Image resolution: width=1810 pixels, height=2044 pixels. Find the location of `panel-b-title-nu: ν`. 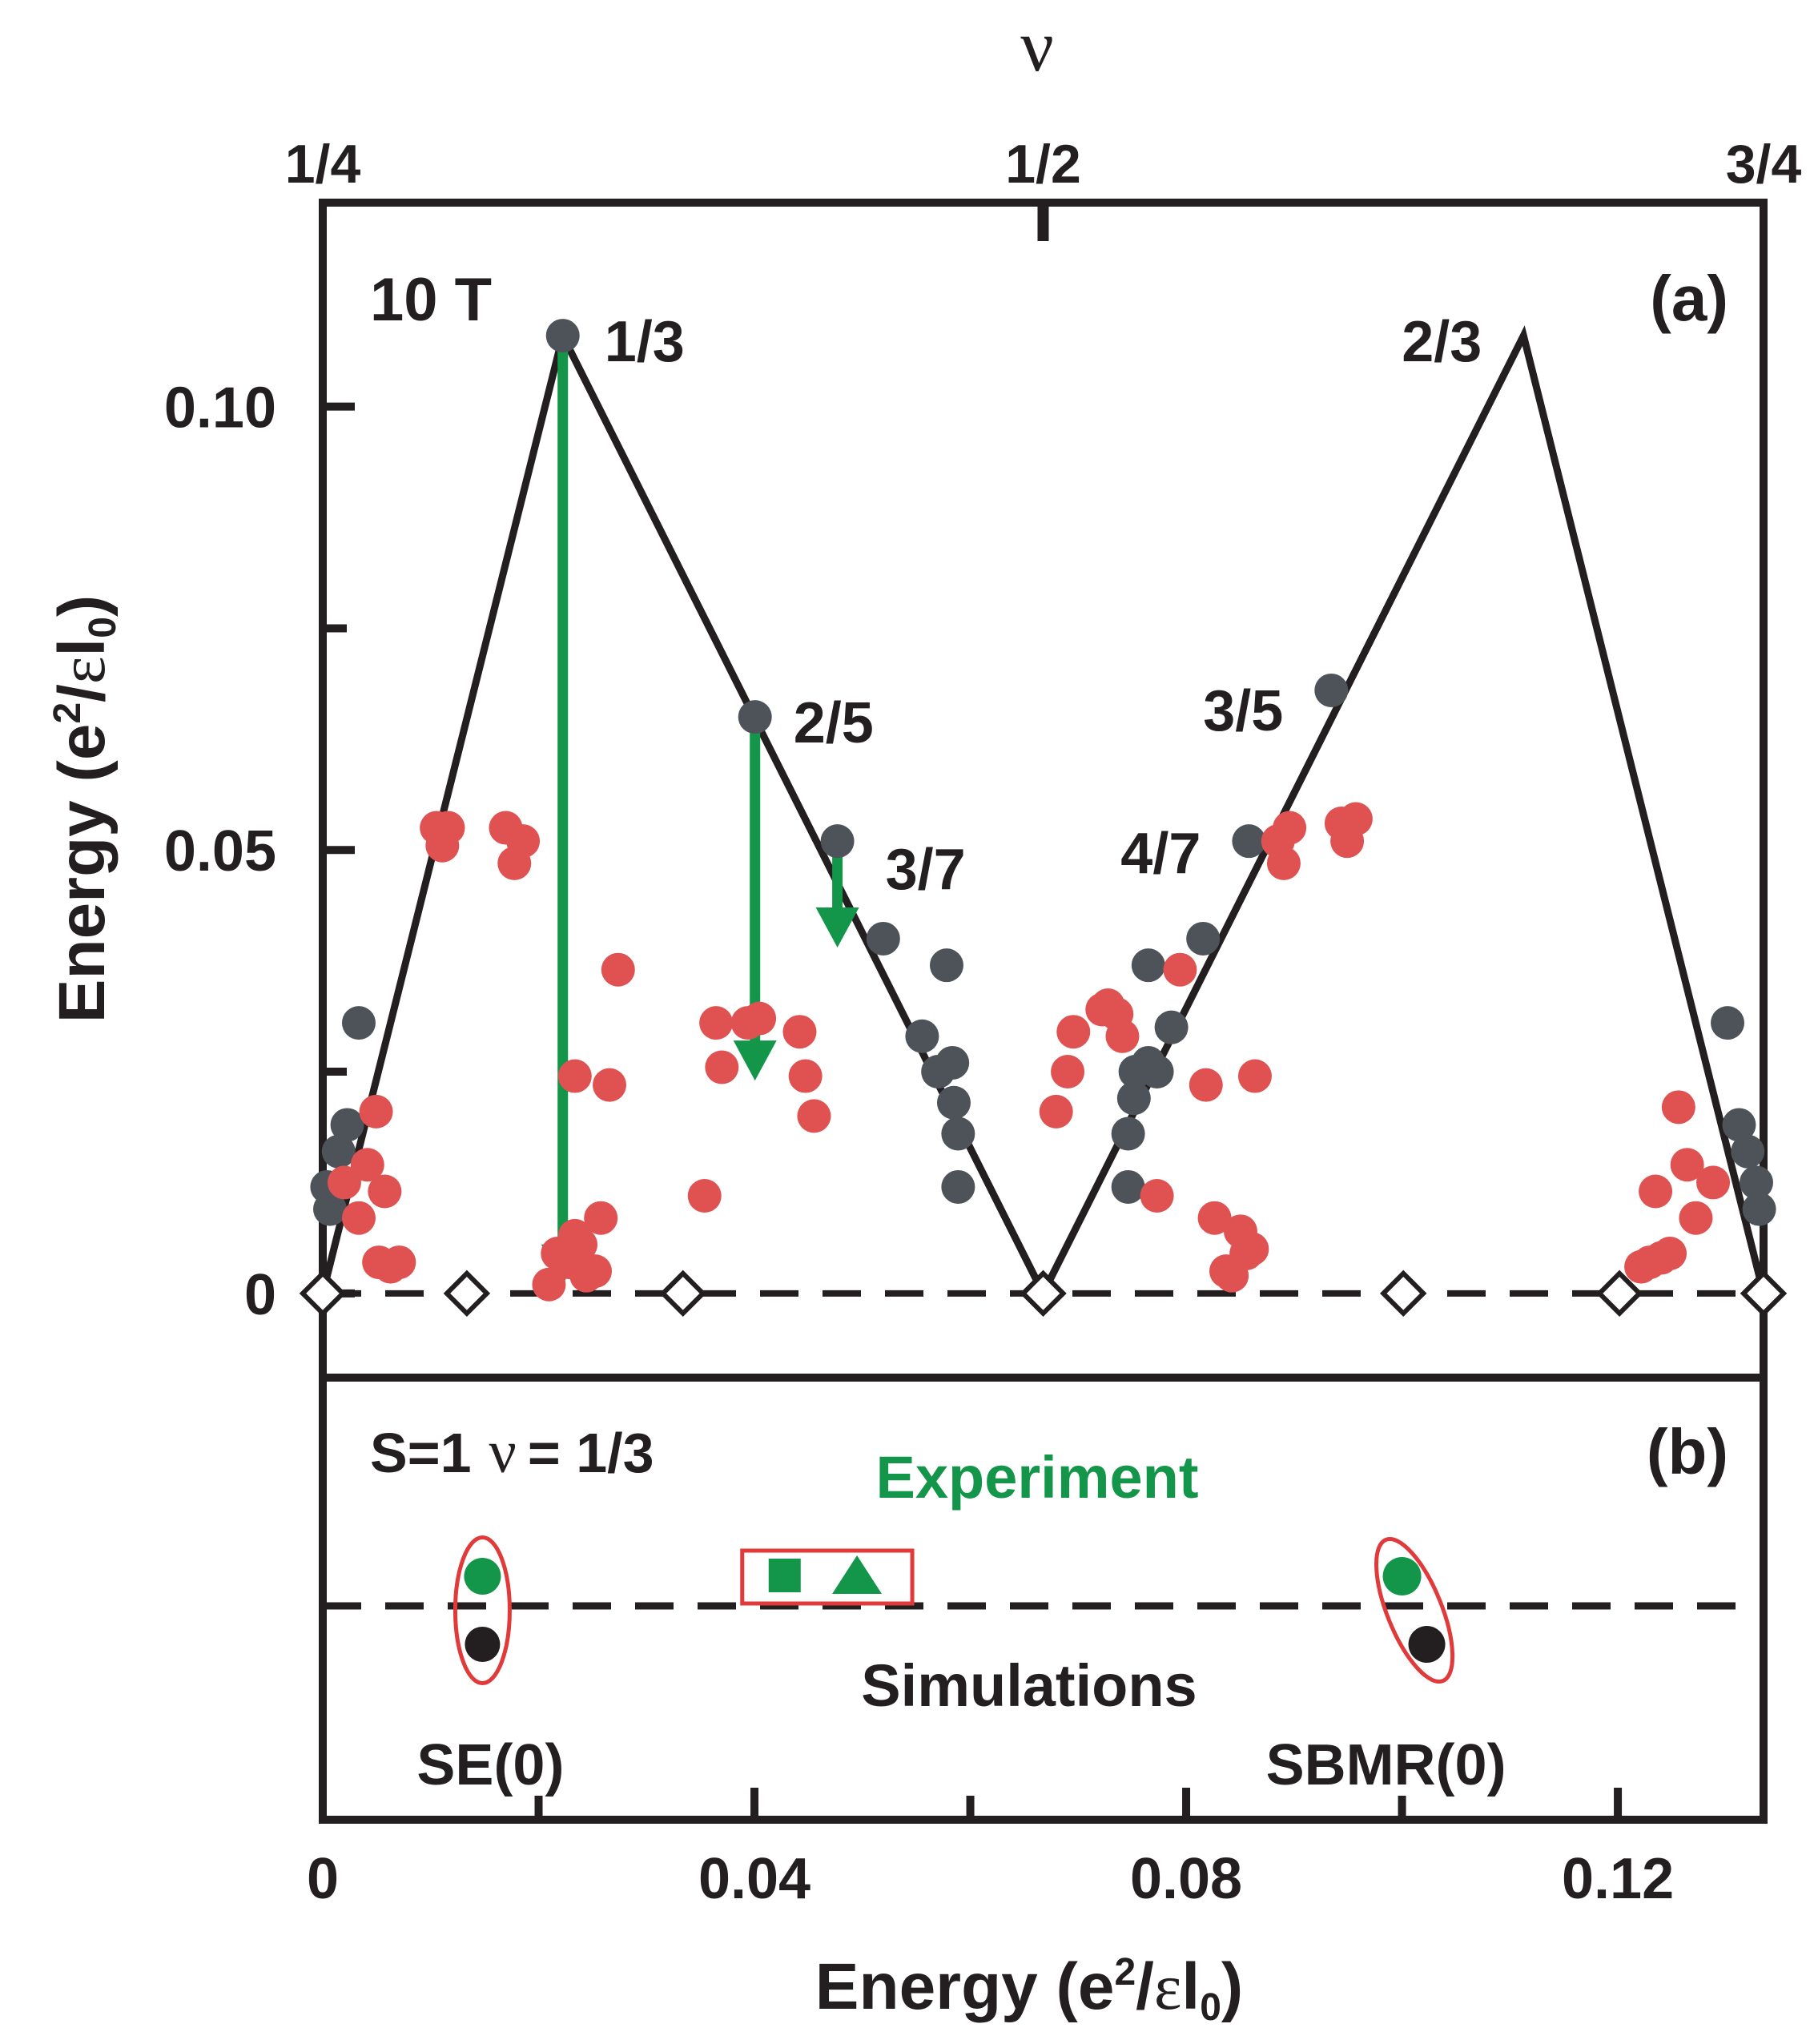

panel-b-title-nu: ν is located at coordinates (503, 1452).